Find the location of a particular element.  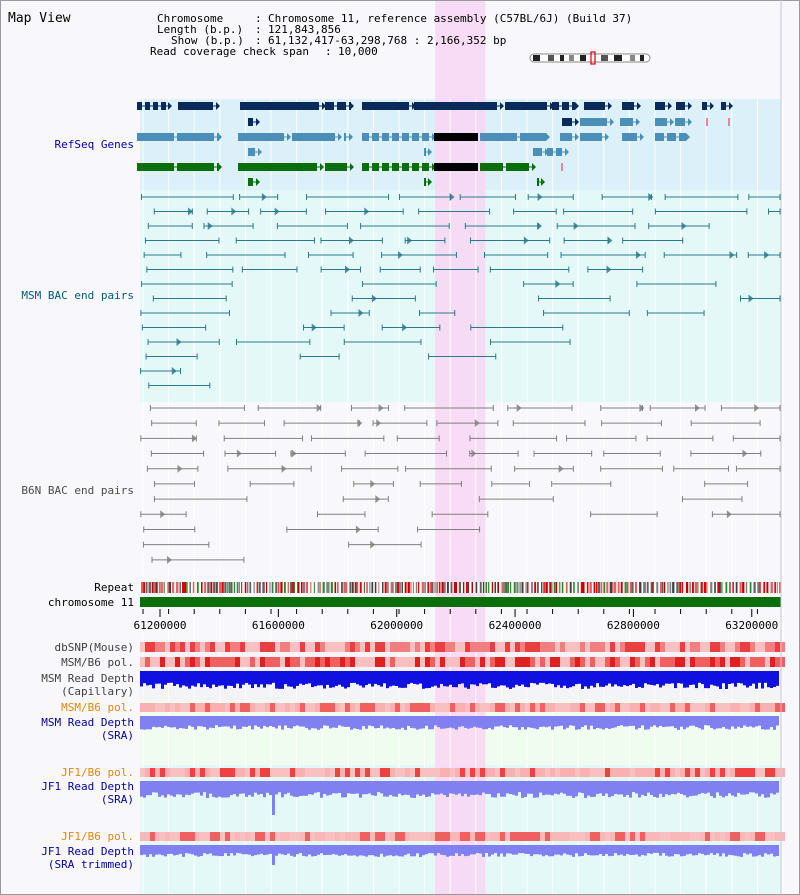

msm-bac-pair-arrow is located at coordinates (638, 255).